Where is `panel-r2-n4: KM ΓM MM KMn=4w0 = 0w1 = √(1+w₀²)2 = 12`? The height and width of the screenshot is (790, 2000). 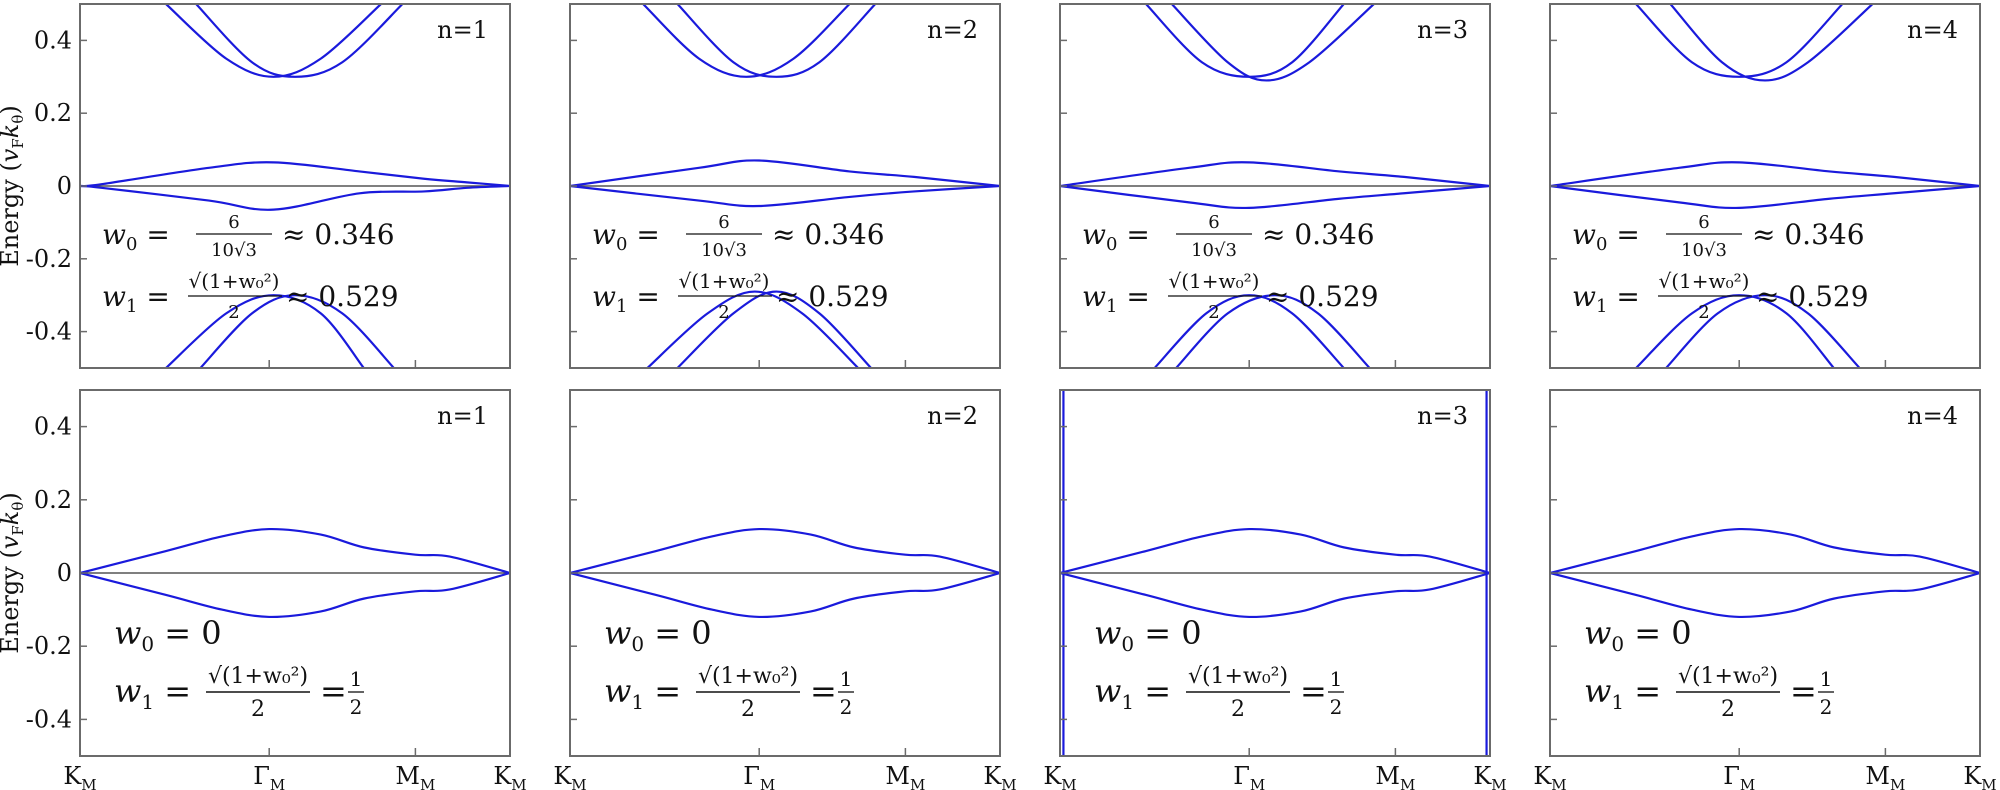 panel-r2-n4: KM ΓM MM KMn=4w0 = 0w1 = √(1+w₀²)2 = 12 is located at coordinates (1765, 589).